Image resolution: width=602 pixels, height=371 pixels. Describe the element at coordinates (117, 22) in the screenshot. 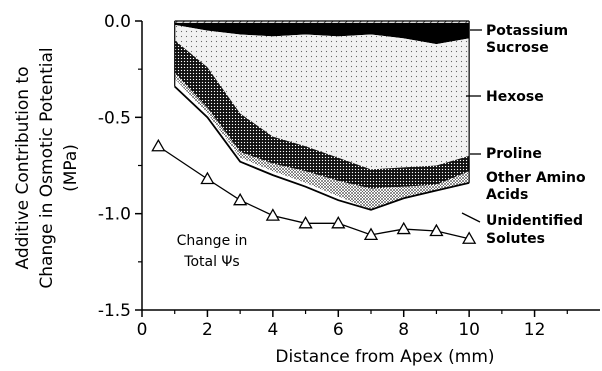

I see `y-tick-label: 0.0` at that location.